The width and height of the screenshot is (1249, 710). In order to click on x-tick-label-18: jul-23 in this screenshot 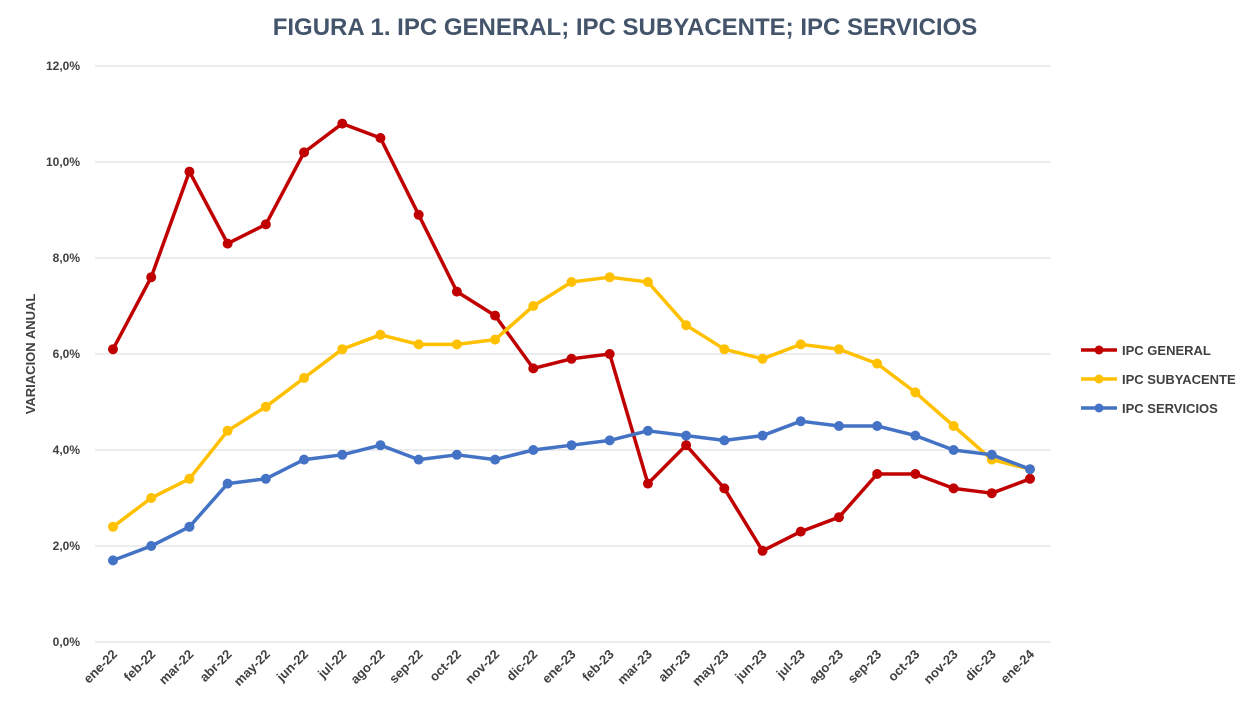, I will do `click(790, 664)`.